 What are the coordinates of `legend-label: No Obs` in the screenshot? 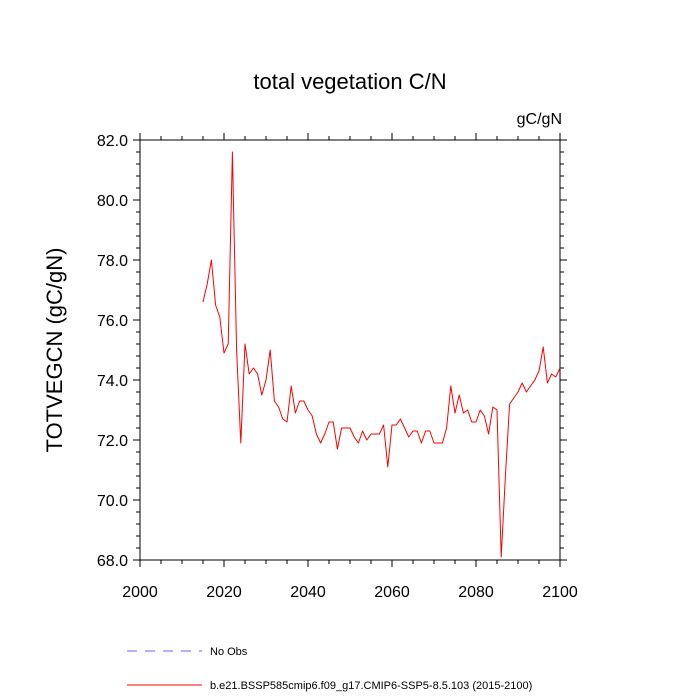 It's located at (229, 652).